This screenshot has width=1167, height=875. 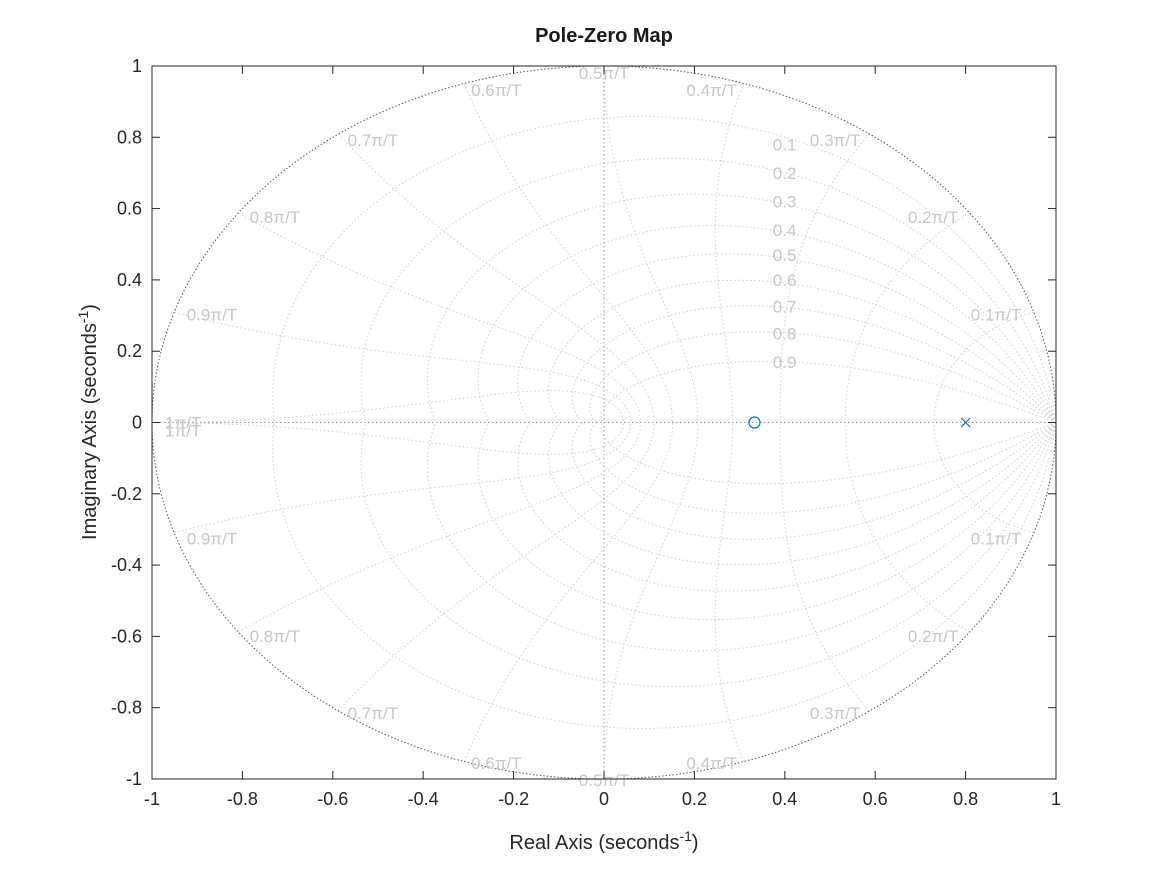 What do you see at coordinates (126, 708) in the screenshot?
I see `y-tick-label: -0.8` at bounding box center [126, 708].